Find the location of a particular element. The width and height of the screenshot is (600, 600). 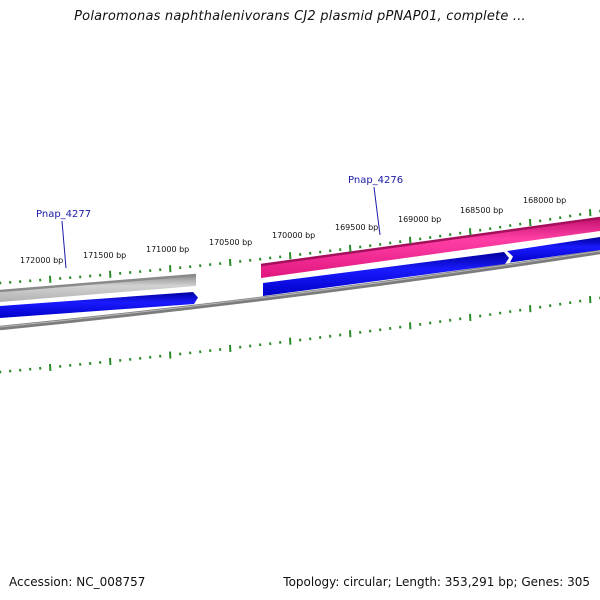

tick-label-171500: 171500 bp is located at coordinates (104, 255).